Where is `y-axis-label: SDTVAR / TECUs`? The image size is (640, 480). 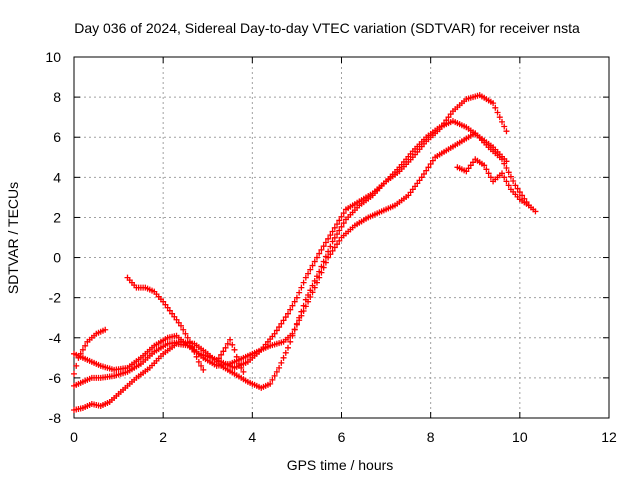 y-axis-label: SDTVAR / TECUs is located at coordinates (13, 238).